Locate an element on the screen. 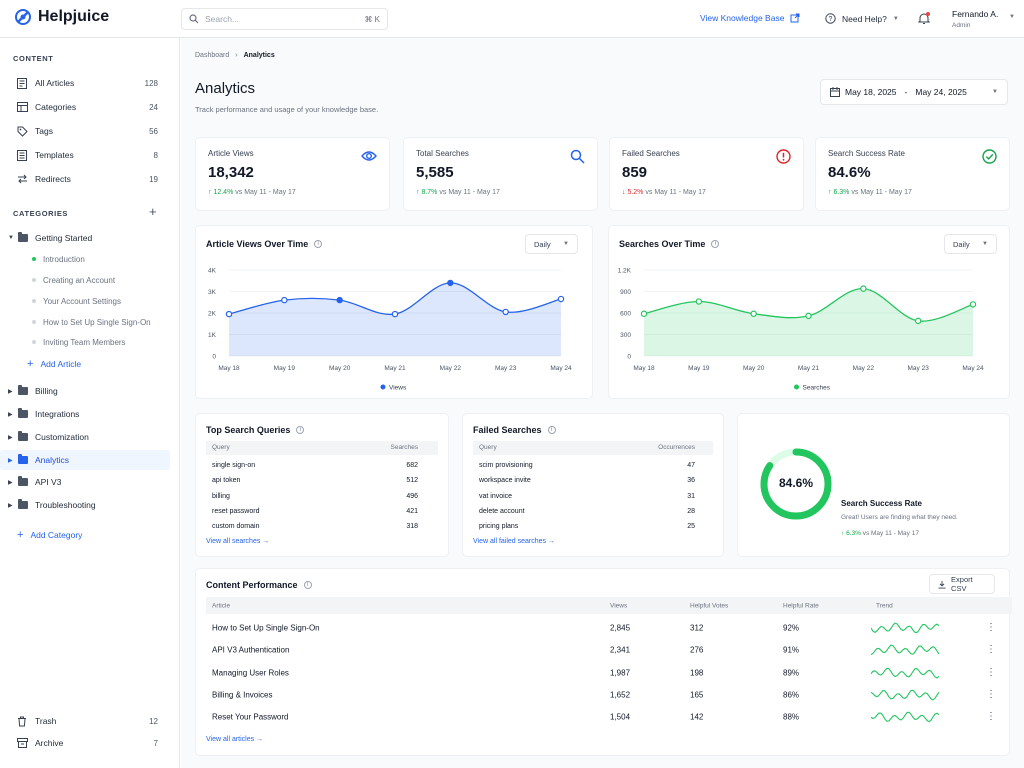 The image size is (1024, 768). kpi-value: 5,585 is located at coordinates (435, 172).